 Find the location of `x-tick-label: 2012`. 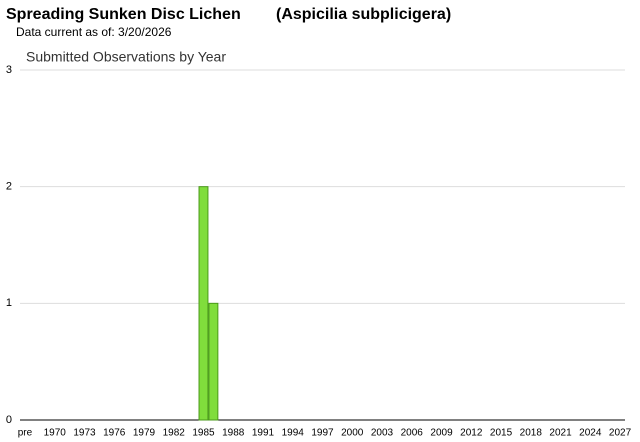

x-tick-label: 2012 is located at coordinates (471, 433).